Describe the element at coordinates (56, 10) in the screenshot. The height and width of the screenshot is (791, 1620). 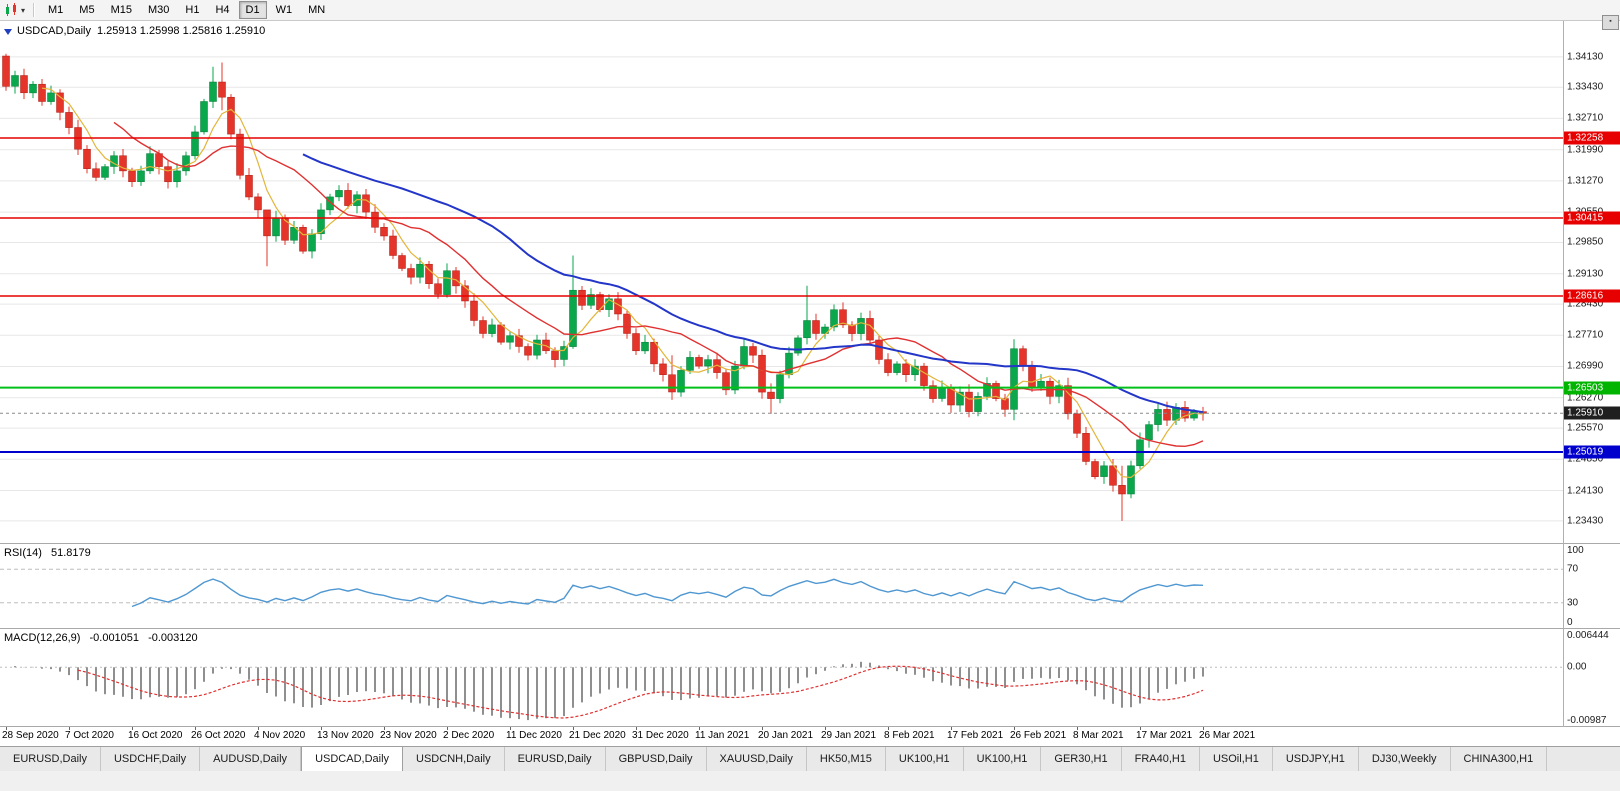
I see `timeframe-button-m1: M1` at that location.